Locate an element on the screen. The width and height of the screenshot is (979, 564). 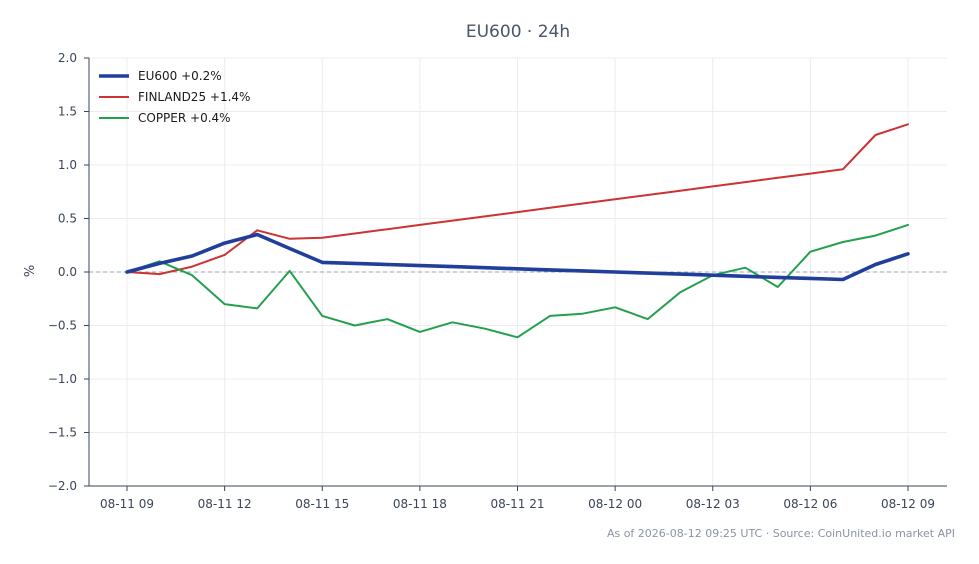
legend: EU600 +0.2% FINLAND25 +1.4% COPPER +0.4% is located at coordinates (174, 97).